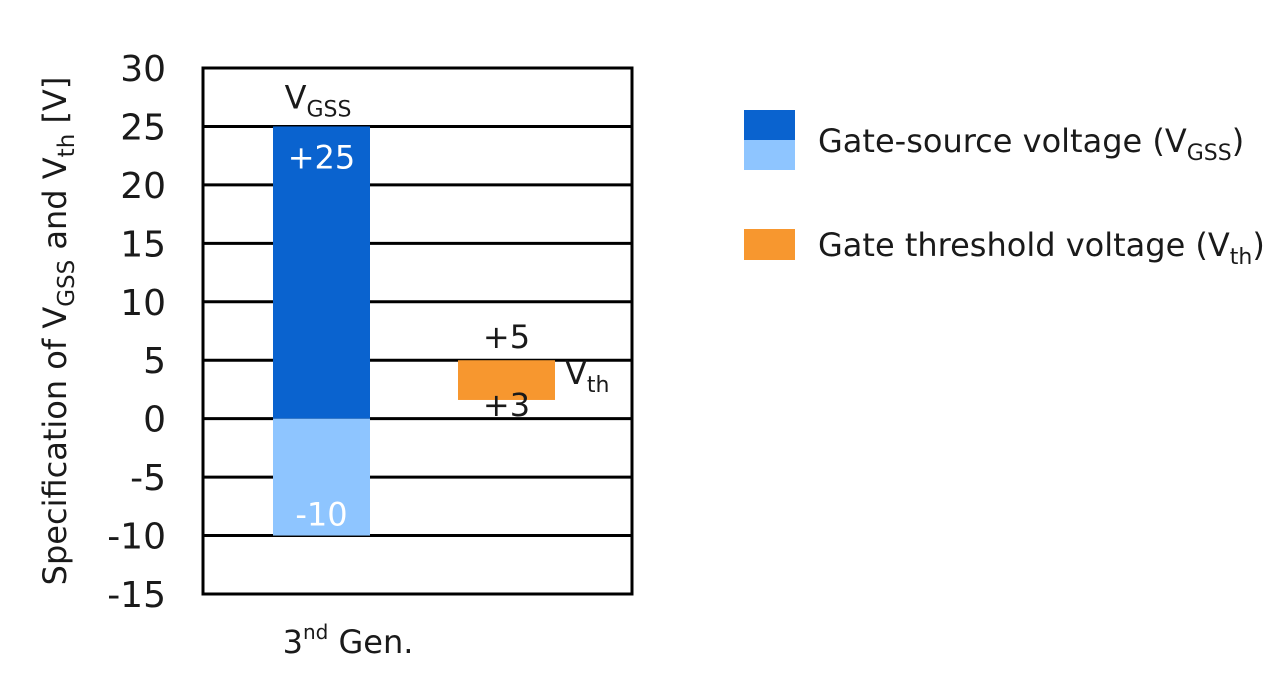 This screenshot has width=1280, height=690. Describe the element at coordinates (136, 537) in the screenshot. I see `y-tick-label: -10` at that location.